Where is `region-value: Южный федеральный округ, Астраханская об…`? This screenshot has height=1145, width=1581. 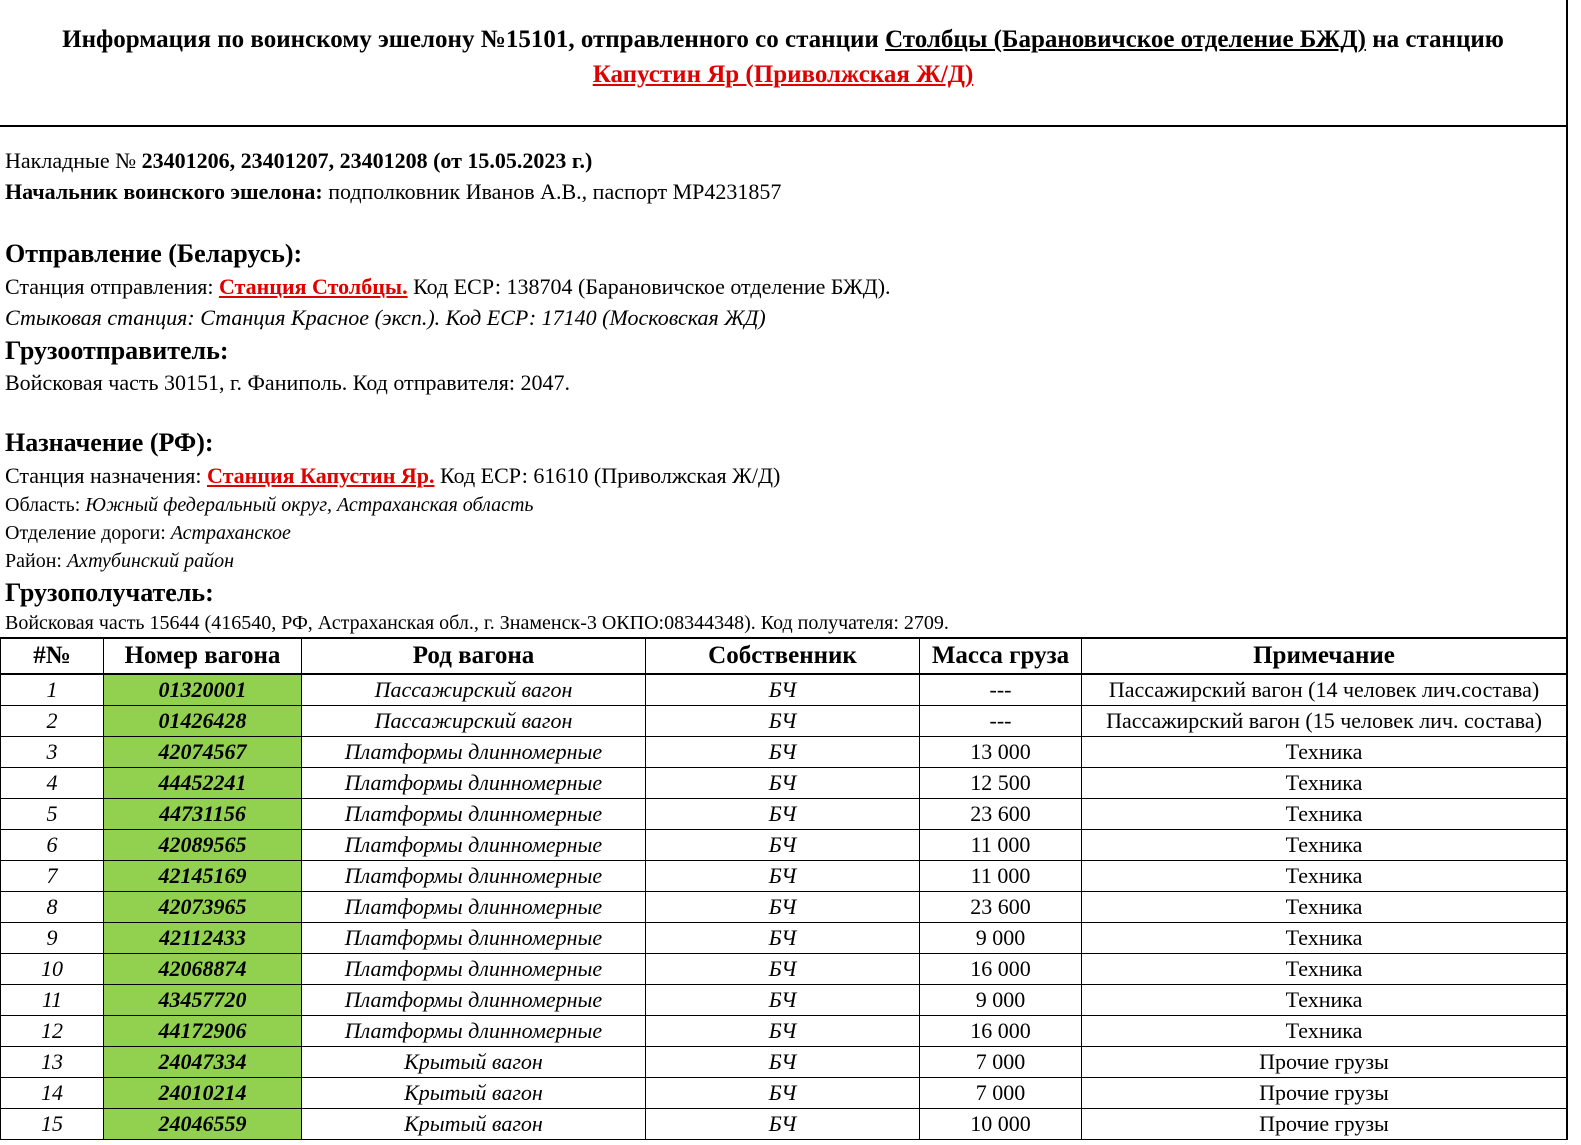 region-value: Южный федеральный округ, Астраханская об… is located at coordinates (309, 505).